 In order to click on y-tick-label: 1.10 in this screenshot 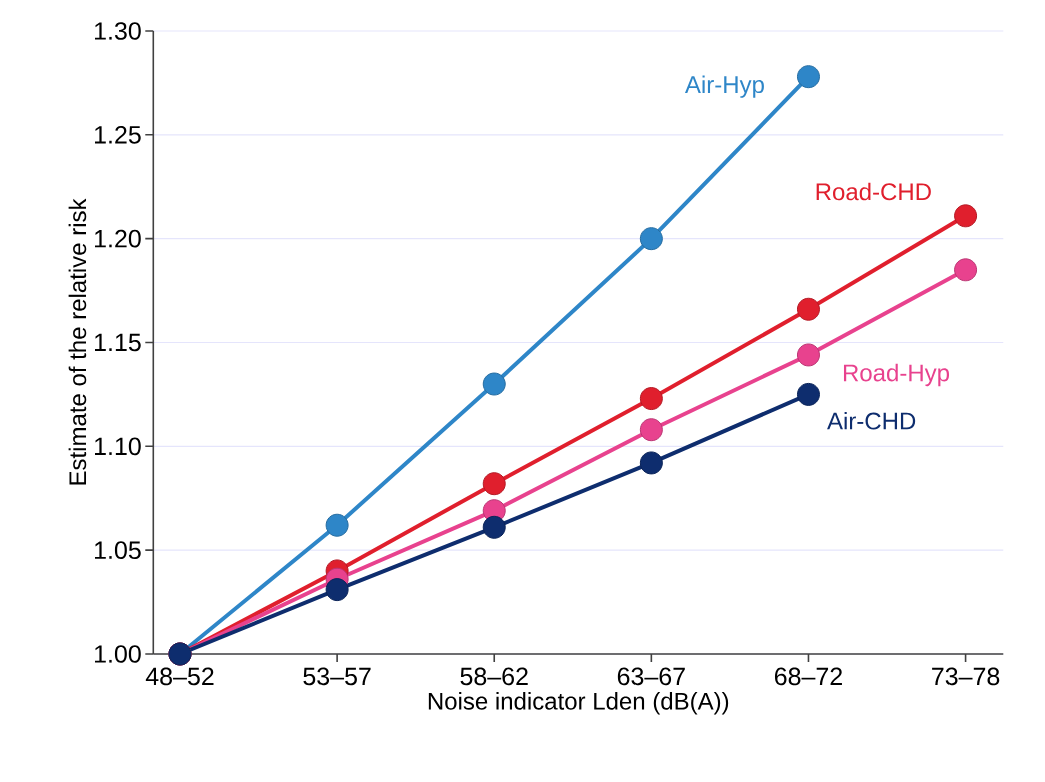, I will do `click(118, 446)`.